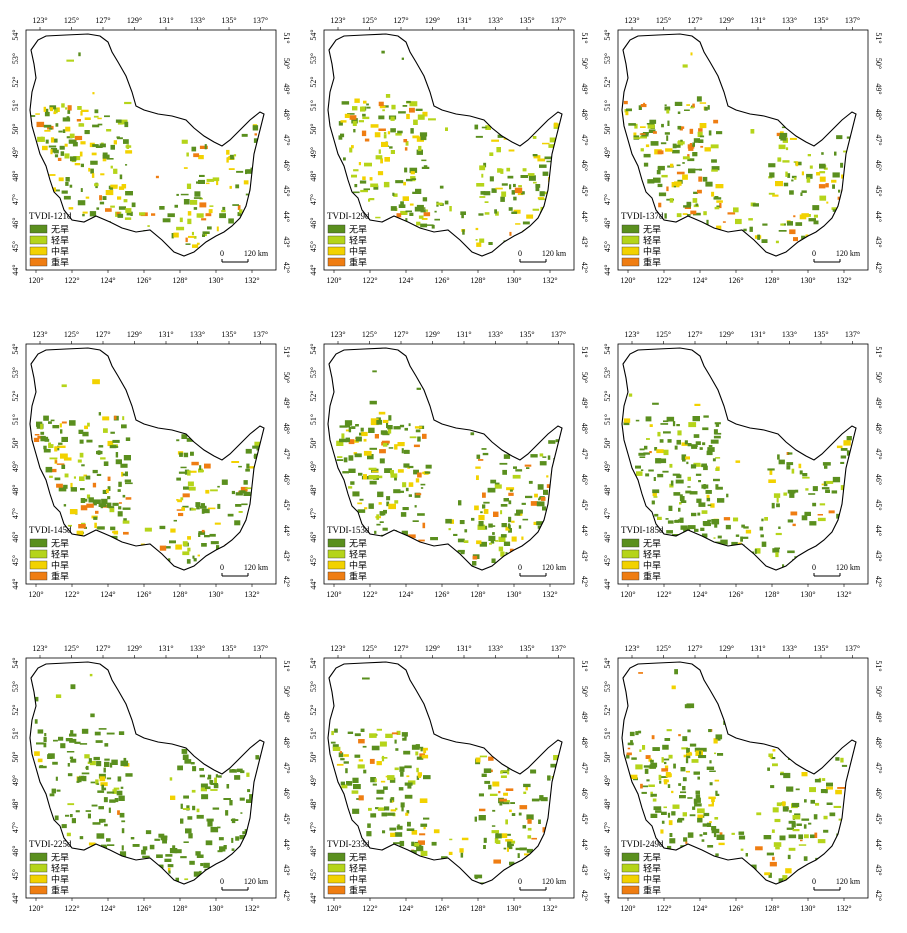 The width and height of the screenshot is (907, 933). What do you see at coordinates (286, 216) in the screenshot?
I see `lat-right-label: 44°` at bounding box center [286, 216].